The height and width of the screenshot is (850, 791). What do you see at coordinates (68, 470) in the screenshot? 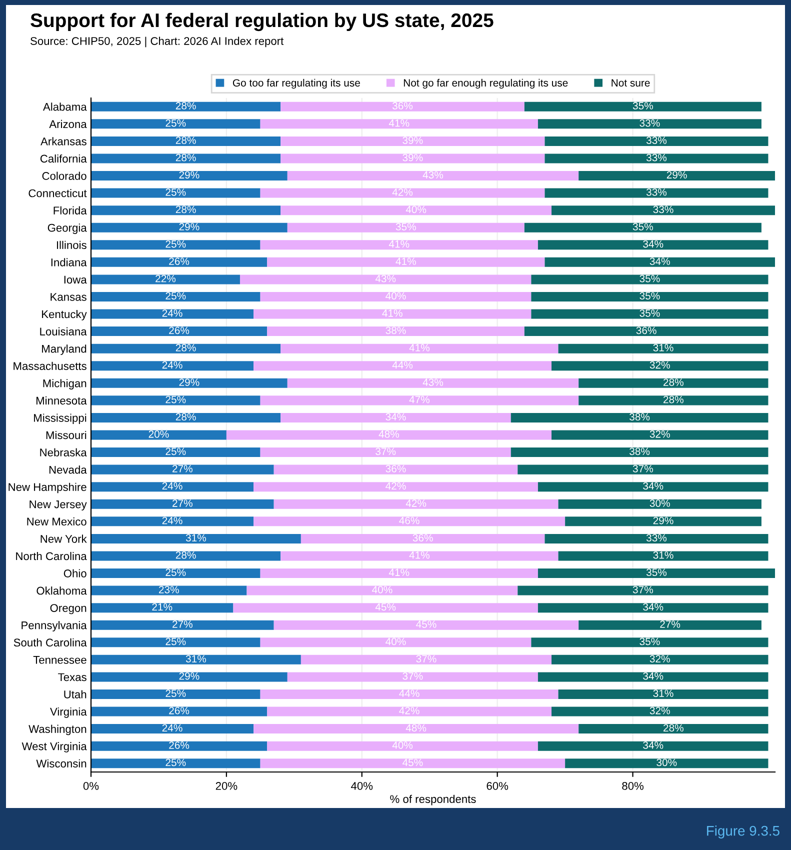
I see `y-tick-label: Nevada` at bounding box center [68, 470].